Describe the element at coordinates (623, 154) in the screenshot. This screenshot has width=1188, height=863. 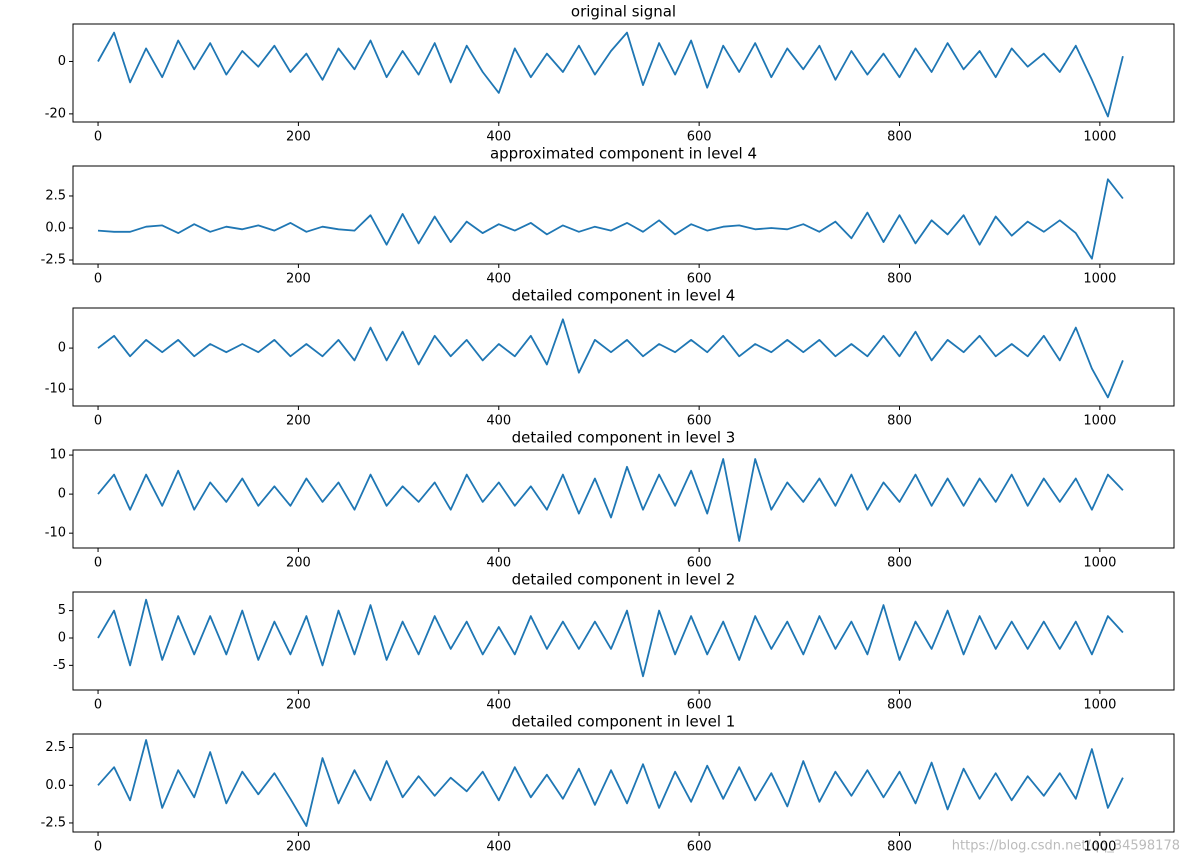
I see `subplot-title: approximated component in level 4` at that location.